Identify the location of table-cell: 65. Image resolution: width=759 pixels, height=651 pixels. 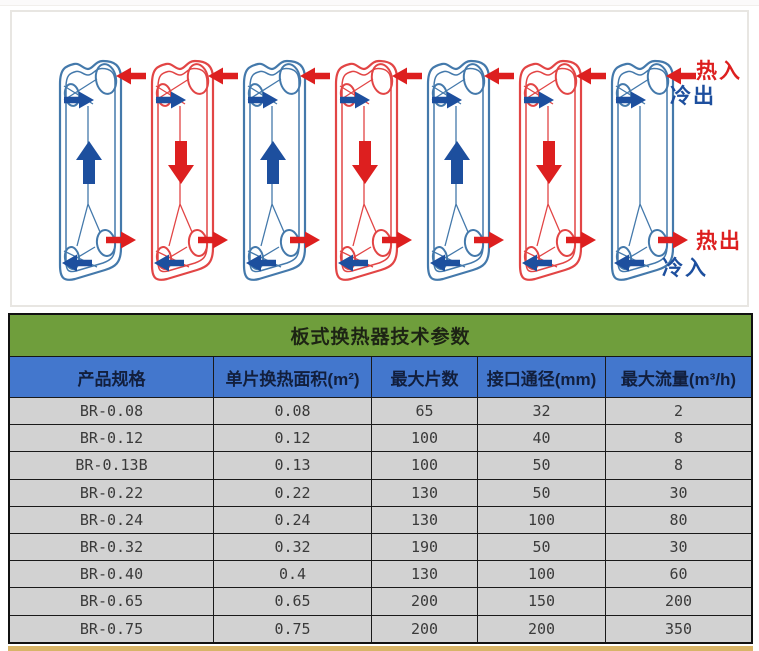
(424, 411).